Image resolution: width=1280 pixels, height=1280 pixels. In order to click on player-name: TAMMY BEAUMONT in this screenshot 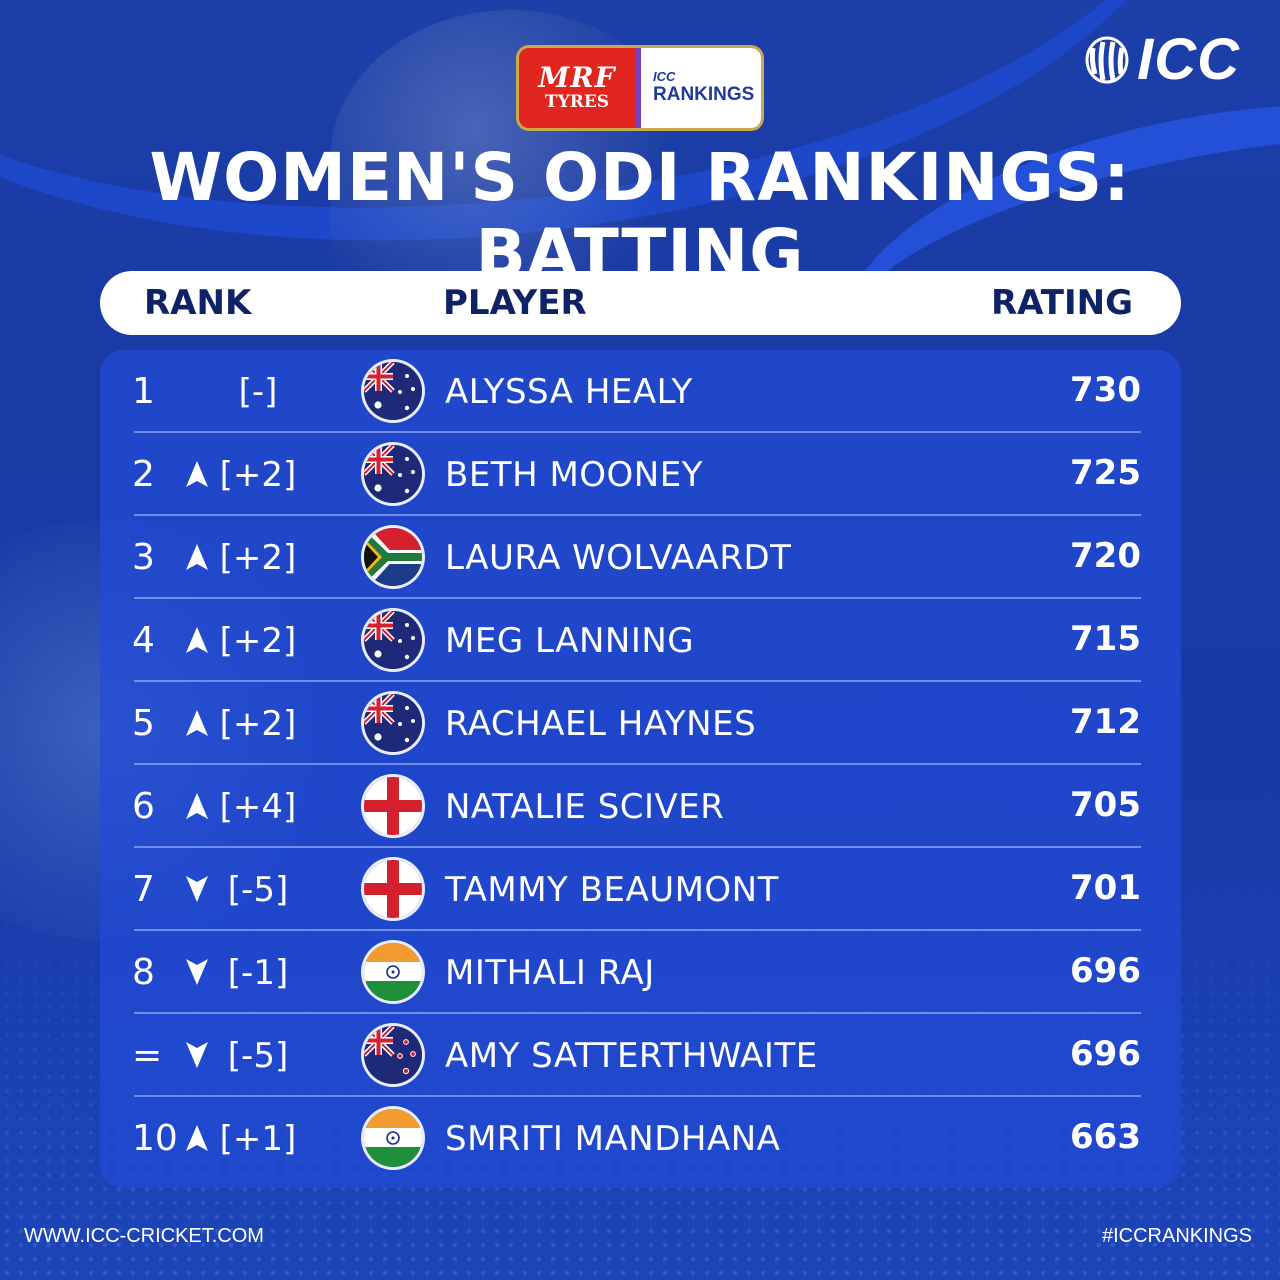, I will do `click(612, 890)`.